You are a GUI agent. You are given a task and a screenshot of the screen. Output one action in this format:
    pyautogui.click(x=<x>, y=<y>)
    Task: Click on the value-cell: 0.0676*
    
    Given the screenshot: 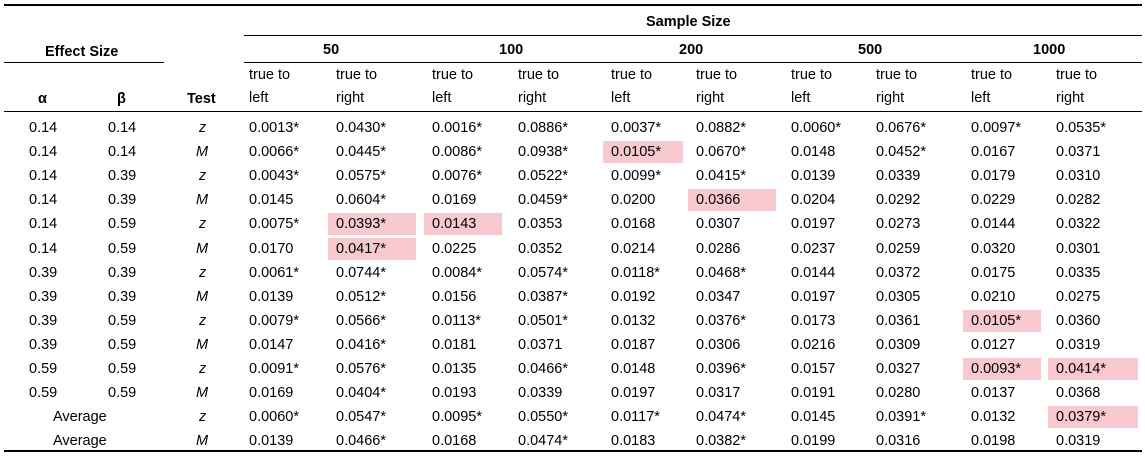 What is the action you would take?
    pyautogui.click(x=901, y=128)
    